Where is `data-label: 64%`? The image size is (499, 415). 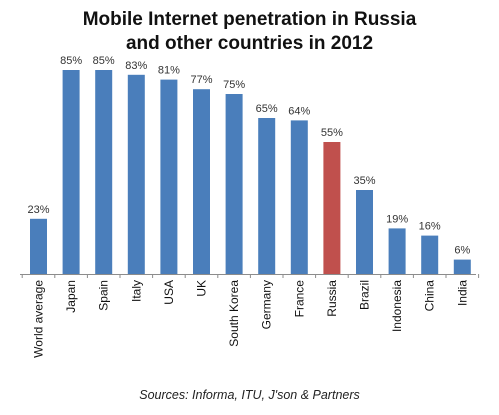
data-label: 64% is located at coordinates (299, 111).